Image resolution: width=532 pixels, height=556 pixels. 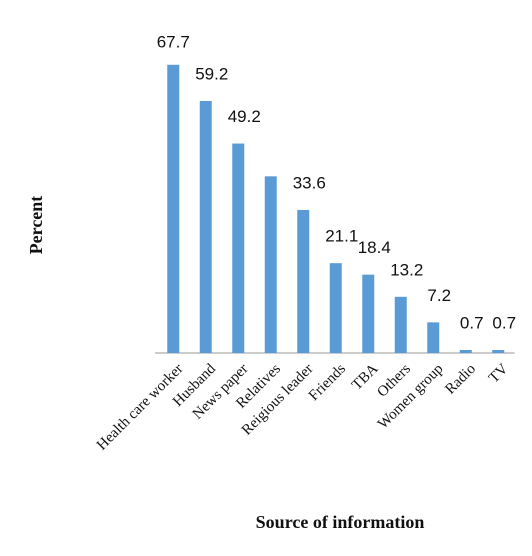 I want to click on x-tick-label: Friends, so click(x=327, y=382).